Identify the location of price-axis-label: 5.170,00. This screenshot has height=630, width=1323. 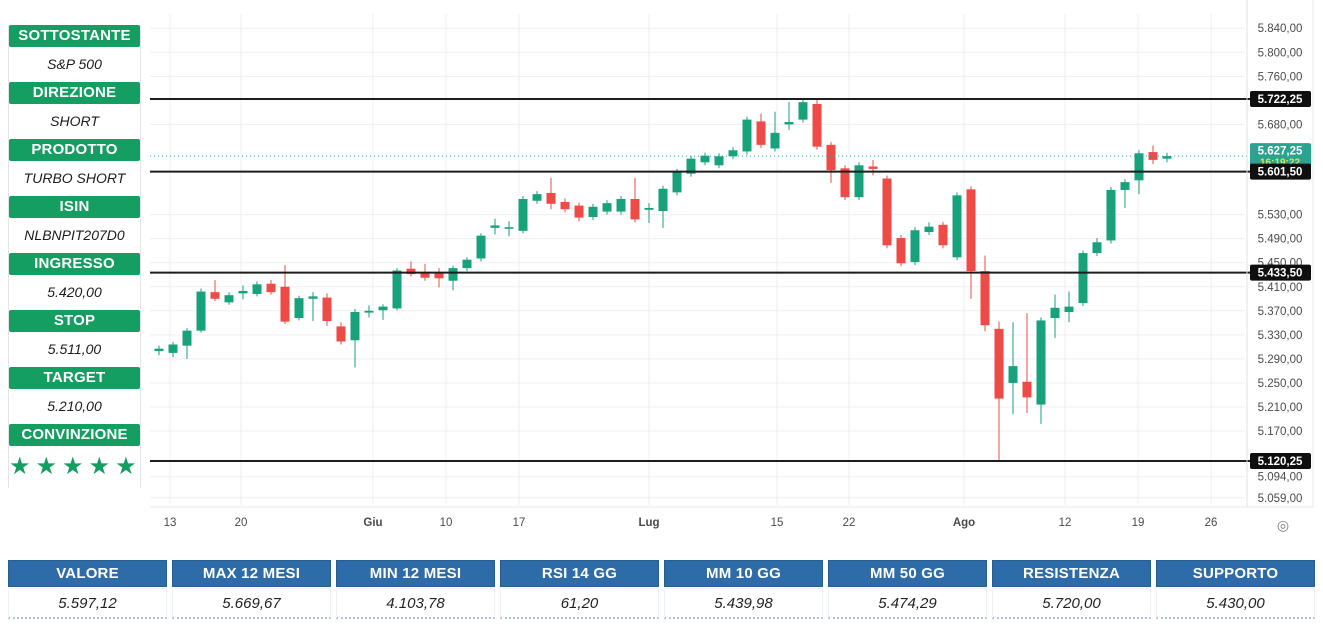
(1280, 432).